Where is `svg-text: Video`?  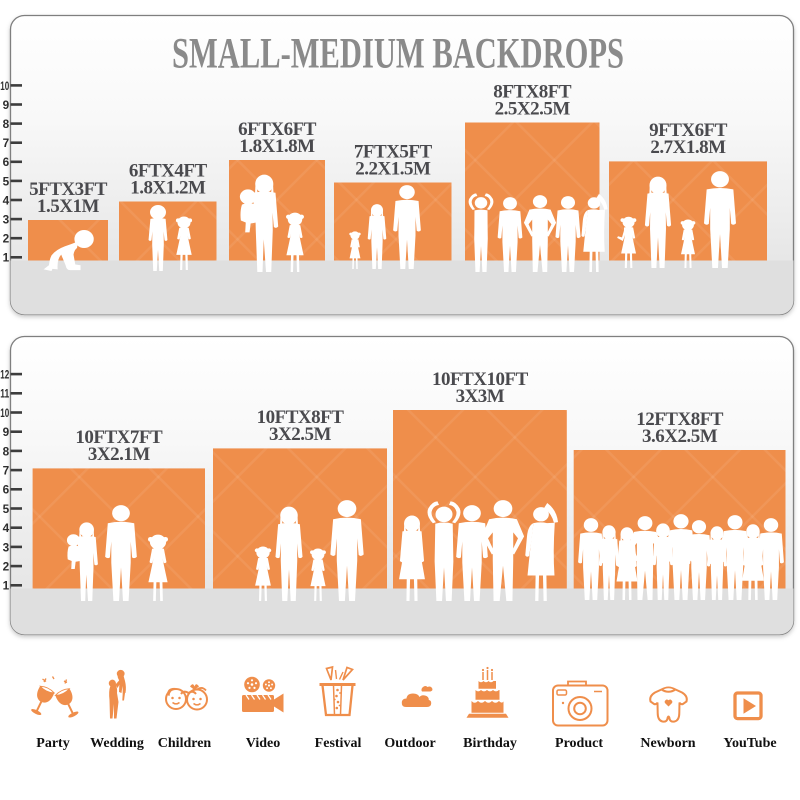
svg-text: Video is located at coordinates (263, 743).